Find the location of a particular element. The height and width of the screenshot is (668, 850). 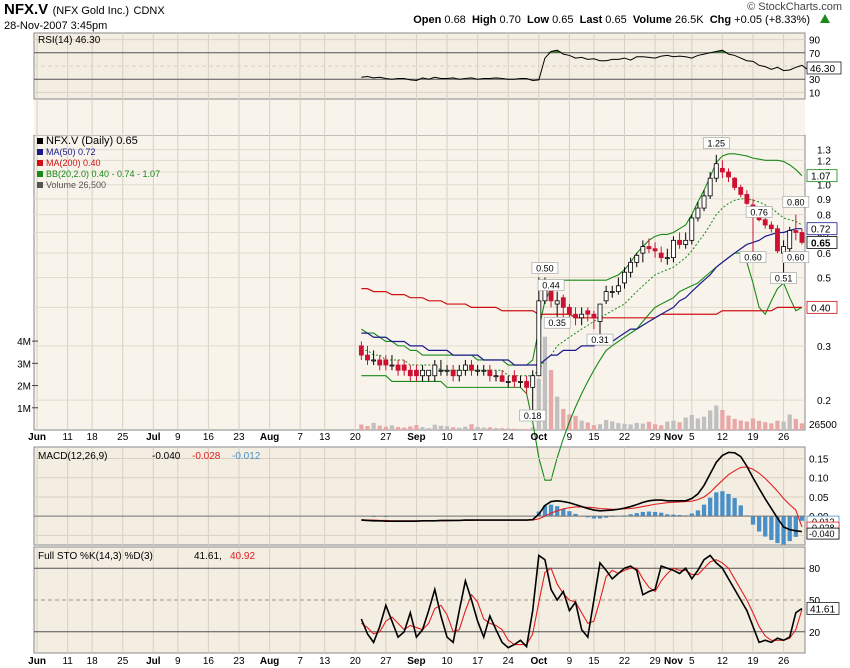

volume-label: Volume is located at coordinates (652, 20).